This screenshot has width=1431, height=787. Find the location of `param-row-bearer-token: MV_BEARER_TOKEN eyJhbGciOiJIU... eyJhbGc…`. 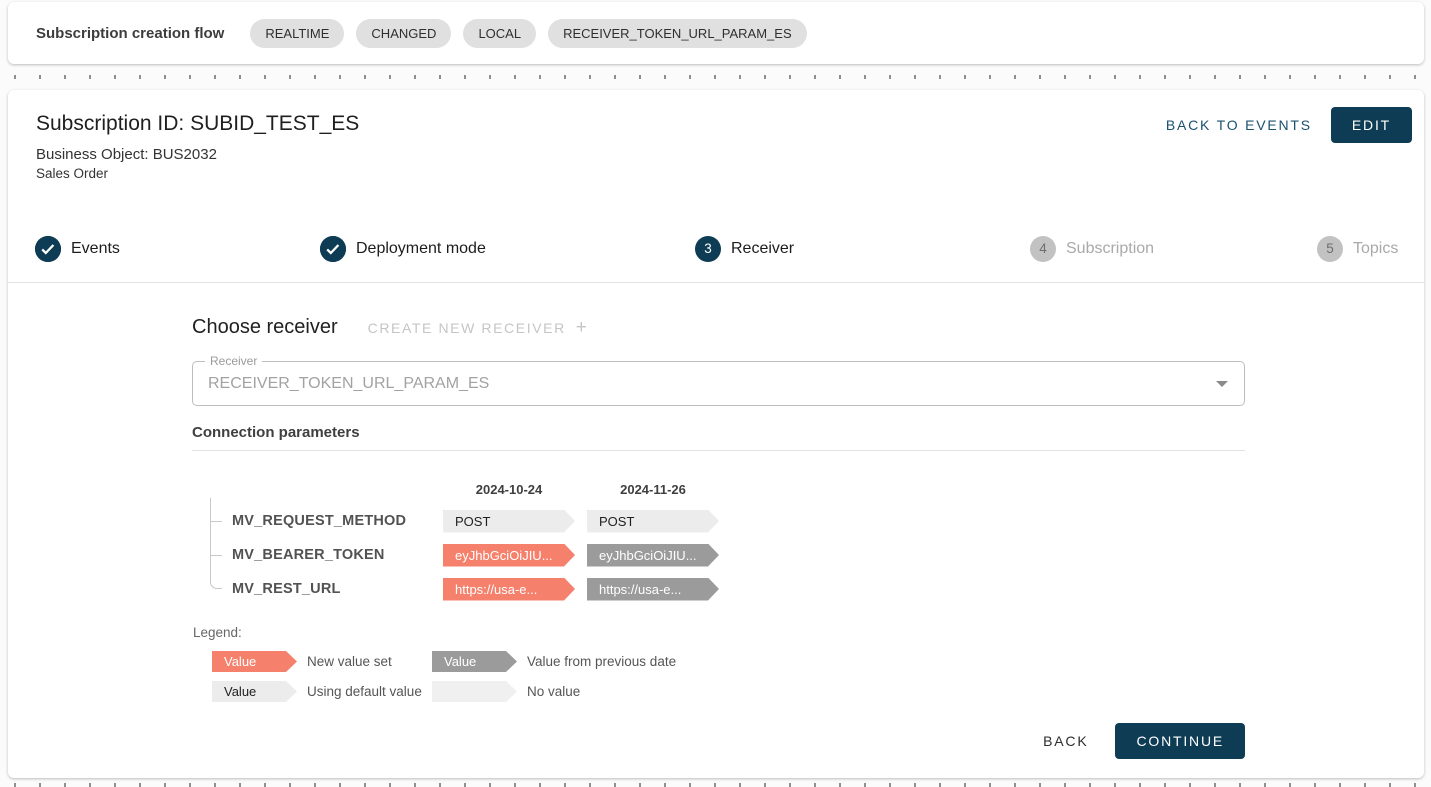

param-row-bearer-token: MV_BEARER_TOKEN eyJhbGciOiJIU... eyJhbGc… is located at coordinates (718, 555).